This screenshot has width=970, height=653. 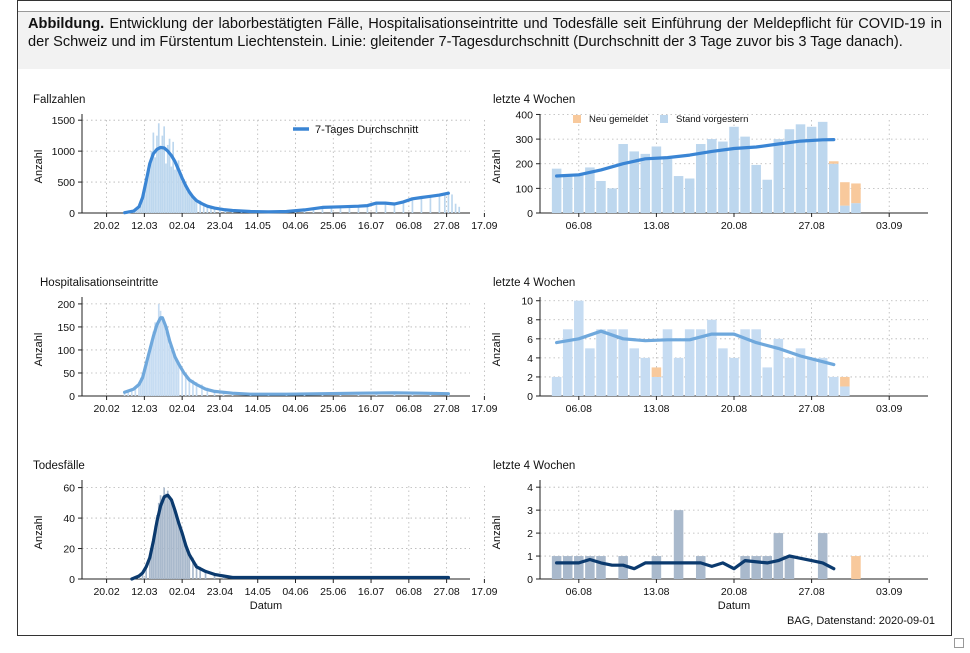 What do you see at coordinates (524, 189) in the screenshot?
I see `y-tick-label: 100` at bounding box center [524, 189].